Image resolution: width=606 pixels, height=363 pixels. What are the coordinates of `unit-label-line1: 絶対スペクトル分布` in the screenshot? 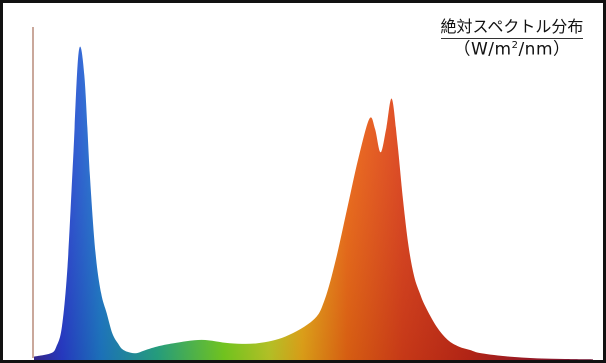 It's located at (512, 26).